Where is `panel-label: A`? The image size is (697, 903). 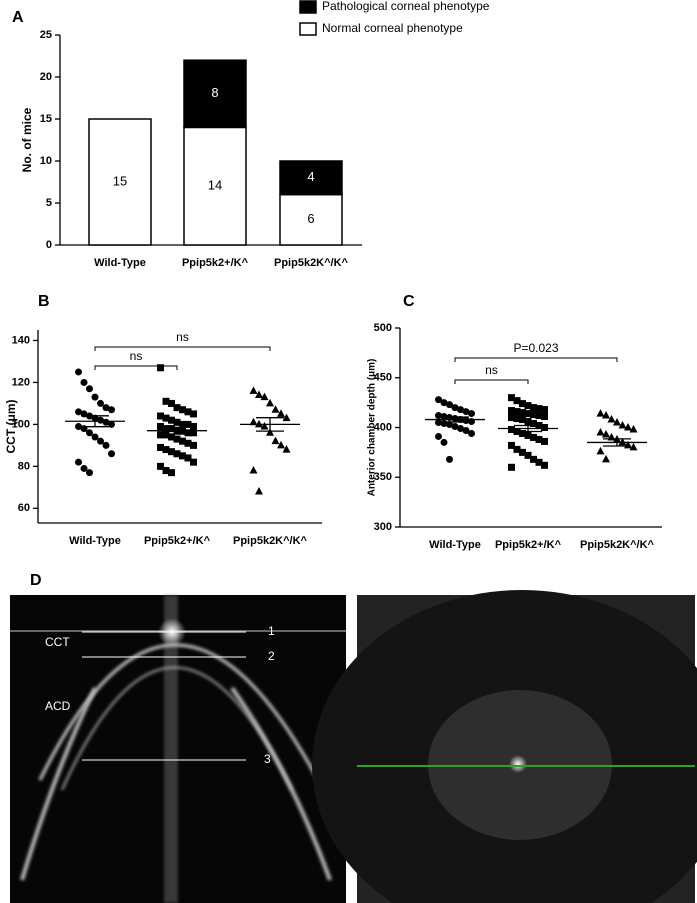 panel-label: A is located at coordinates (18, 17).